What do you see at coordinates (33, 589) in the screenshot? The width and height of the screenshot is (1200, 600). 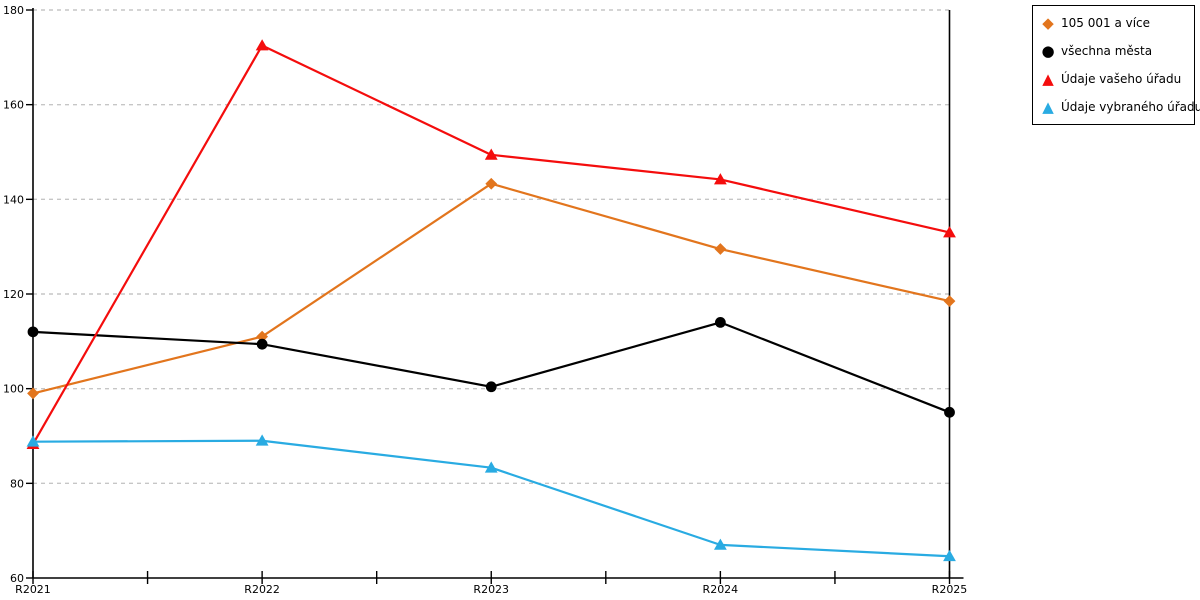 I see `x-axis-tick-label: R2021` at bounding box center [33, 589].